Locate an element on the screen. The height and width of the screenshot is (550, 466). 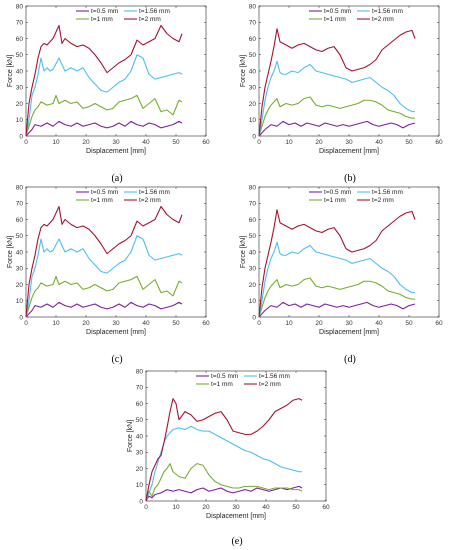
caption-a: (a) is located at coordinates (117, 178).